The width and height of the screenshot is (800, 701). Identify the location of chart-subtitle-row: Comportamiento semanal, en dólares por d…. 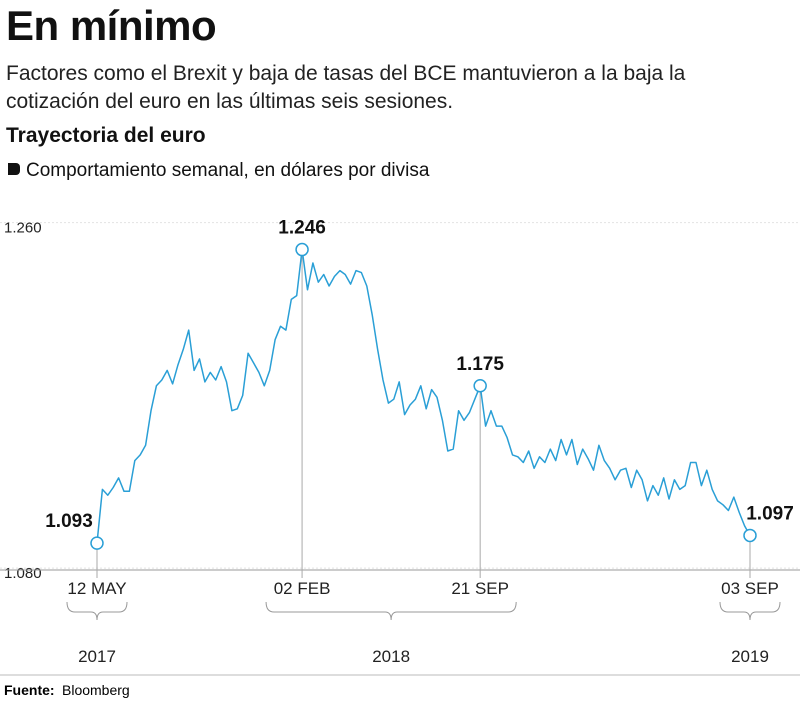
(218, 171).